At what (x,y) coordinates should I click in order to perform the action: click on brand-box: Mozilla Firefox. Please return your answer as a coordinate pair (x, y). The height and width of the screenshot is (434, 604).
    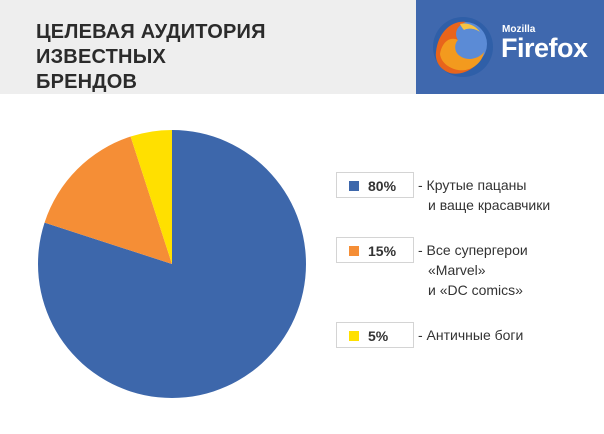
    Looking at the image, I should click on (510, 47).